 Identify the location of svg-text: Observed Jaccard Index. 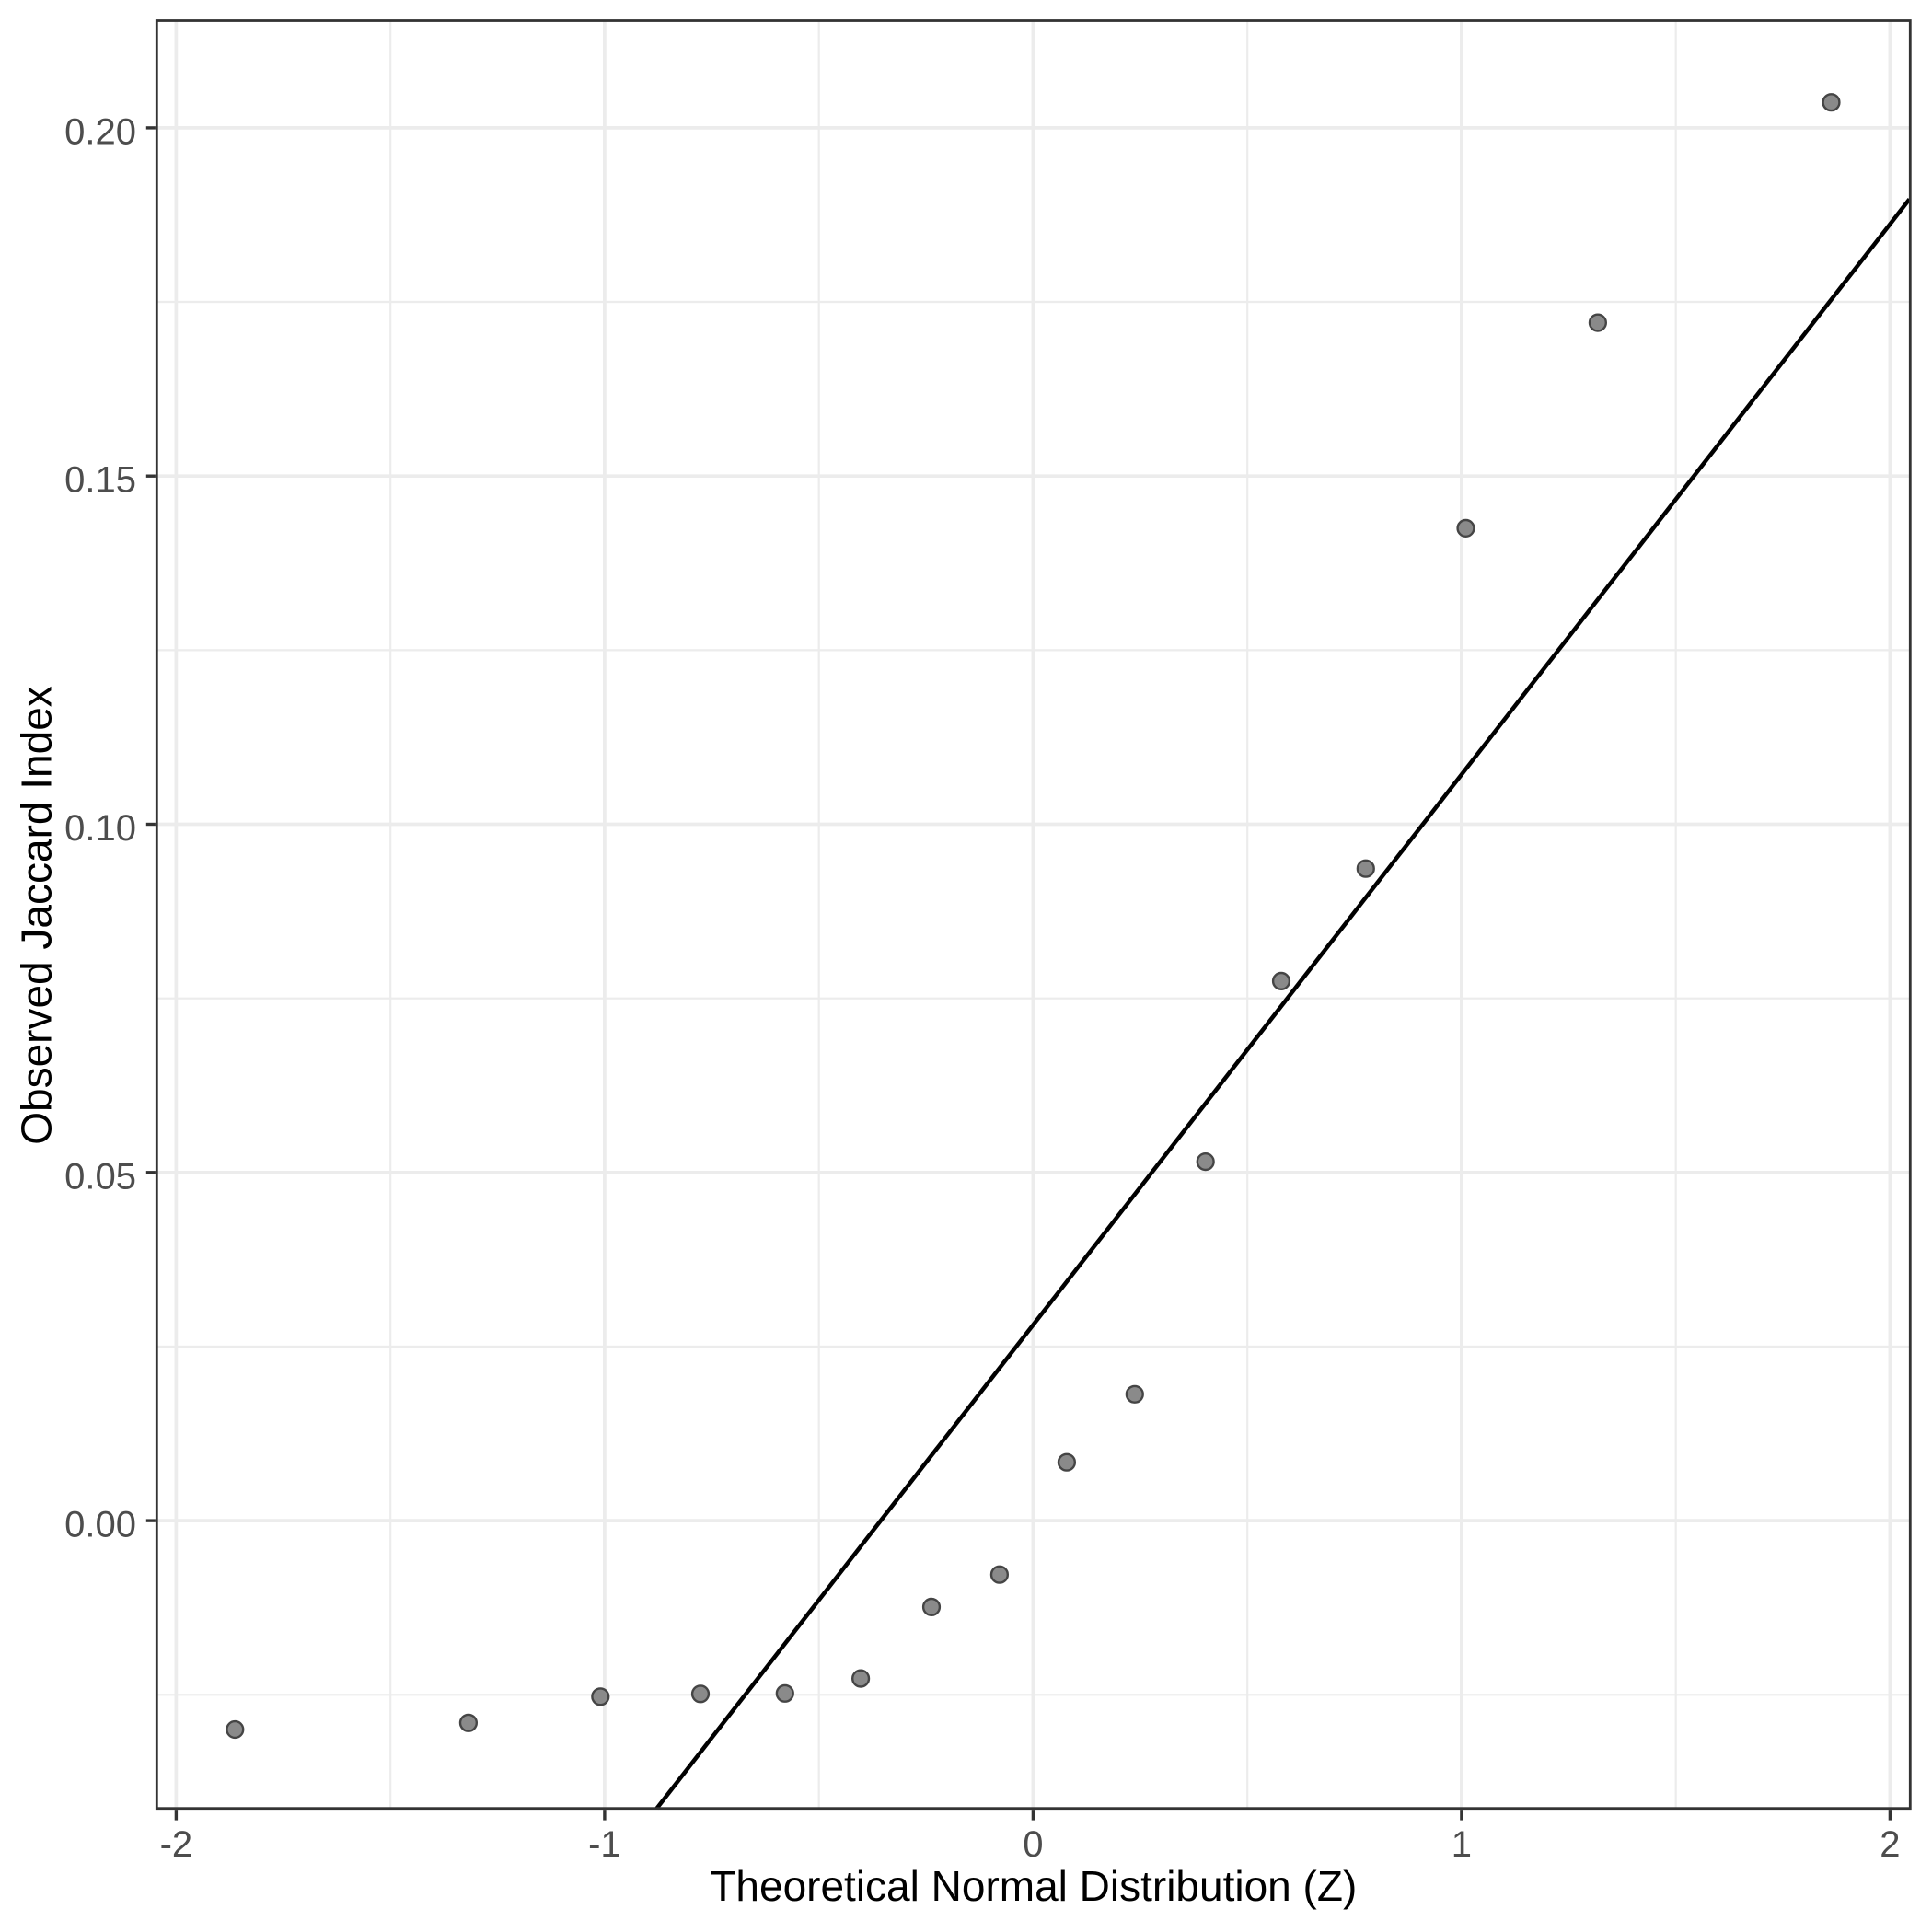
(37, 916).